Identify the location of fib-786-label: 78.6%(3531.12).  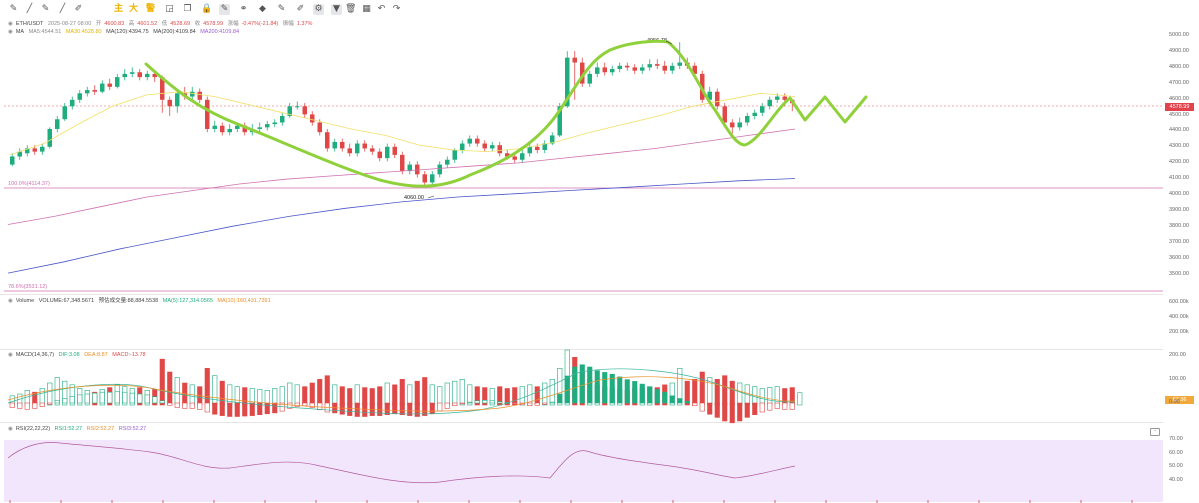
(28, 287).